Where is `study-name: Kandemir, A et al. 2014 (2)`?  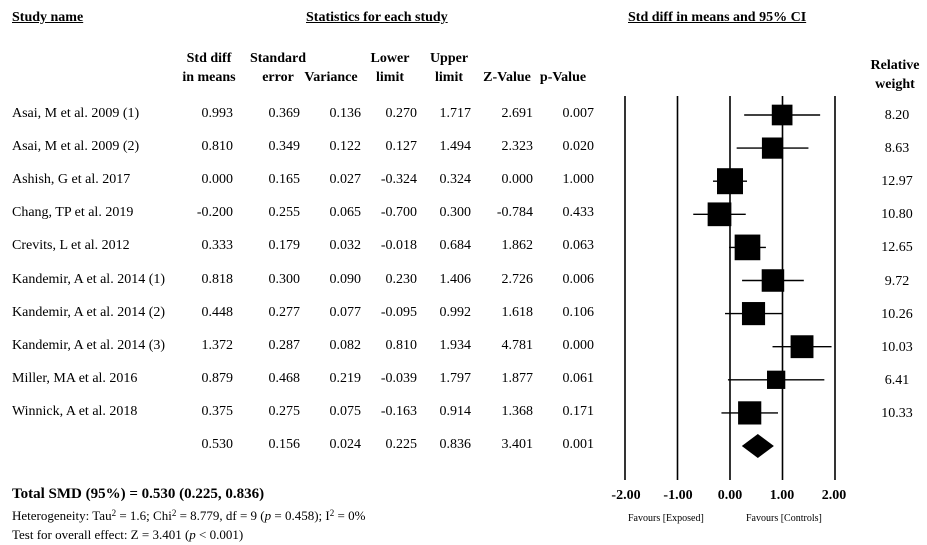
study-name: Kandemir, A et al. 2014 (2) is located at coordinates (89, 312).